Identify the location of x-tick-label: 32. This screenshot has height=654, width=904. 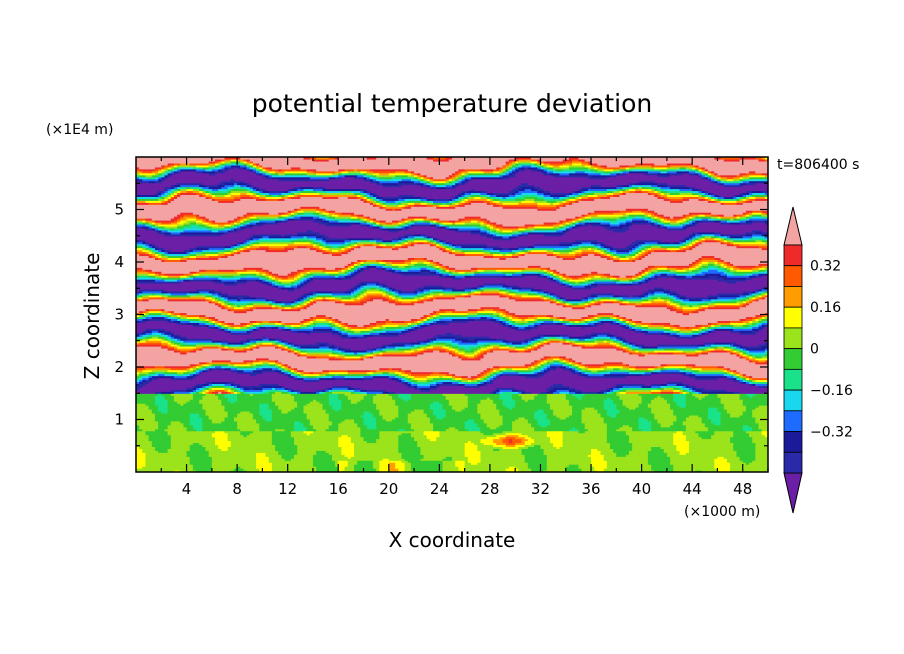
(540, 489).